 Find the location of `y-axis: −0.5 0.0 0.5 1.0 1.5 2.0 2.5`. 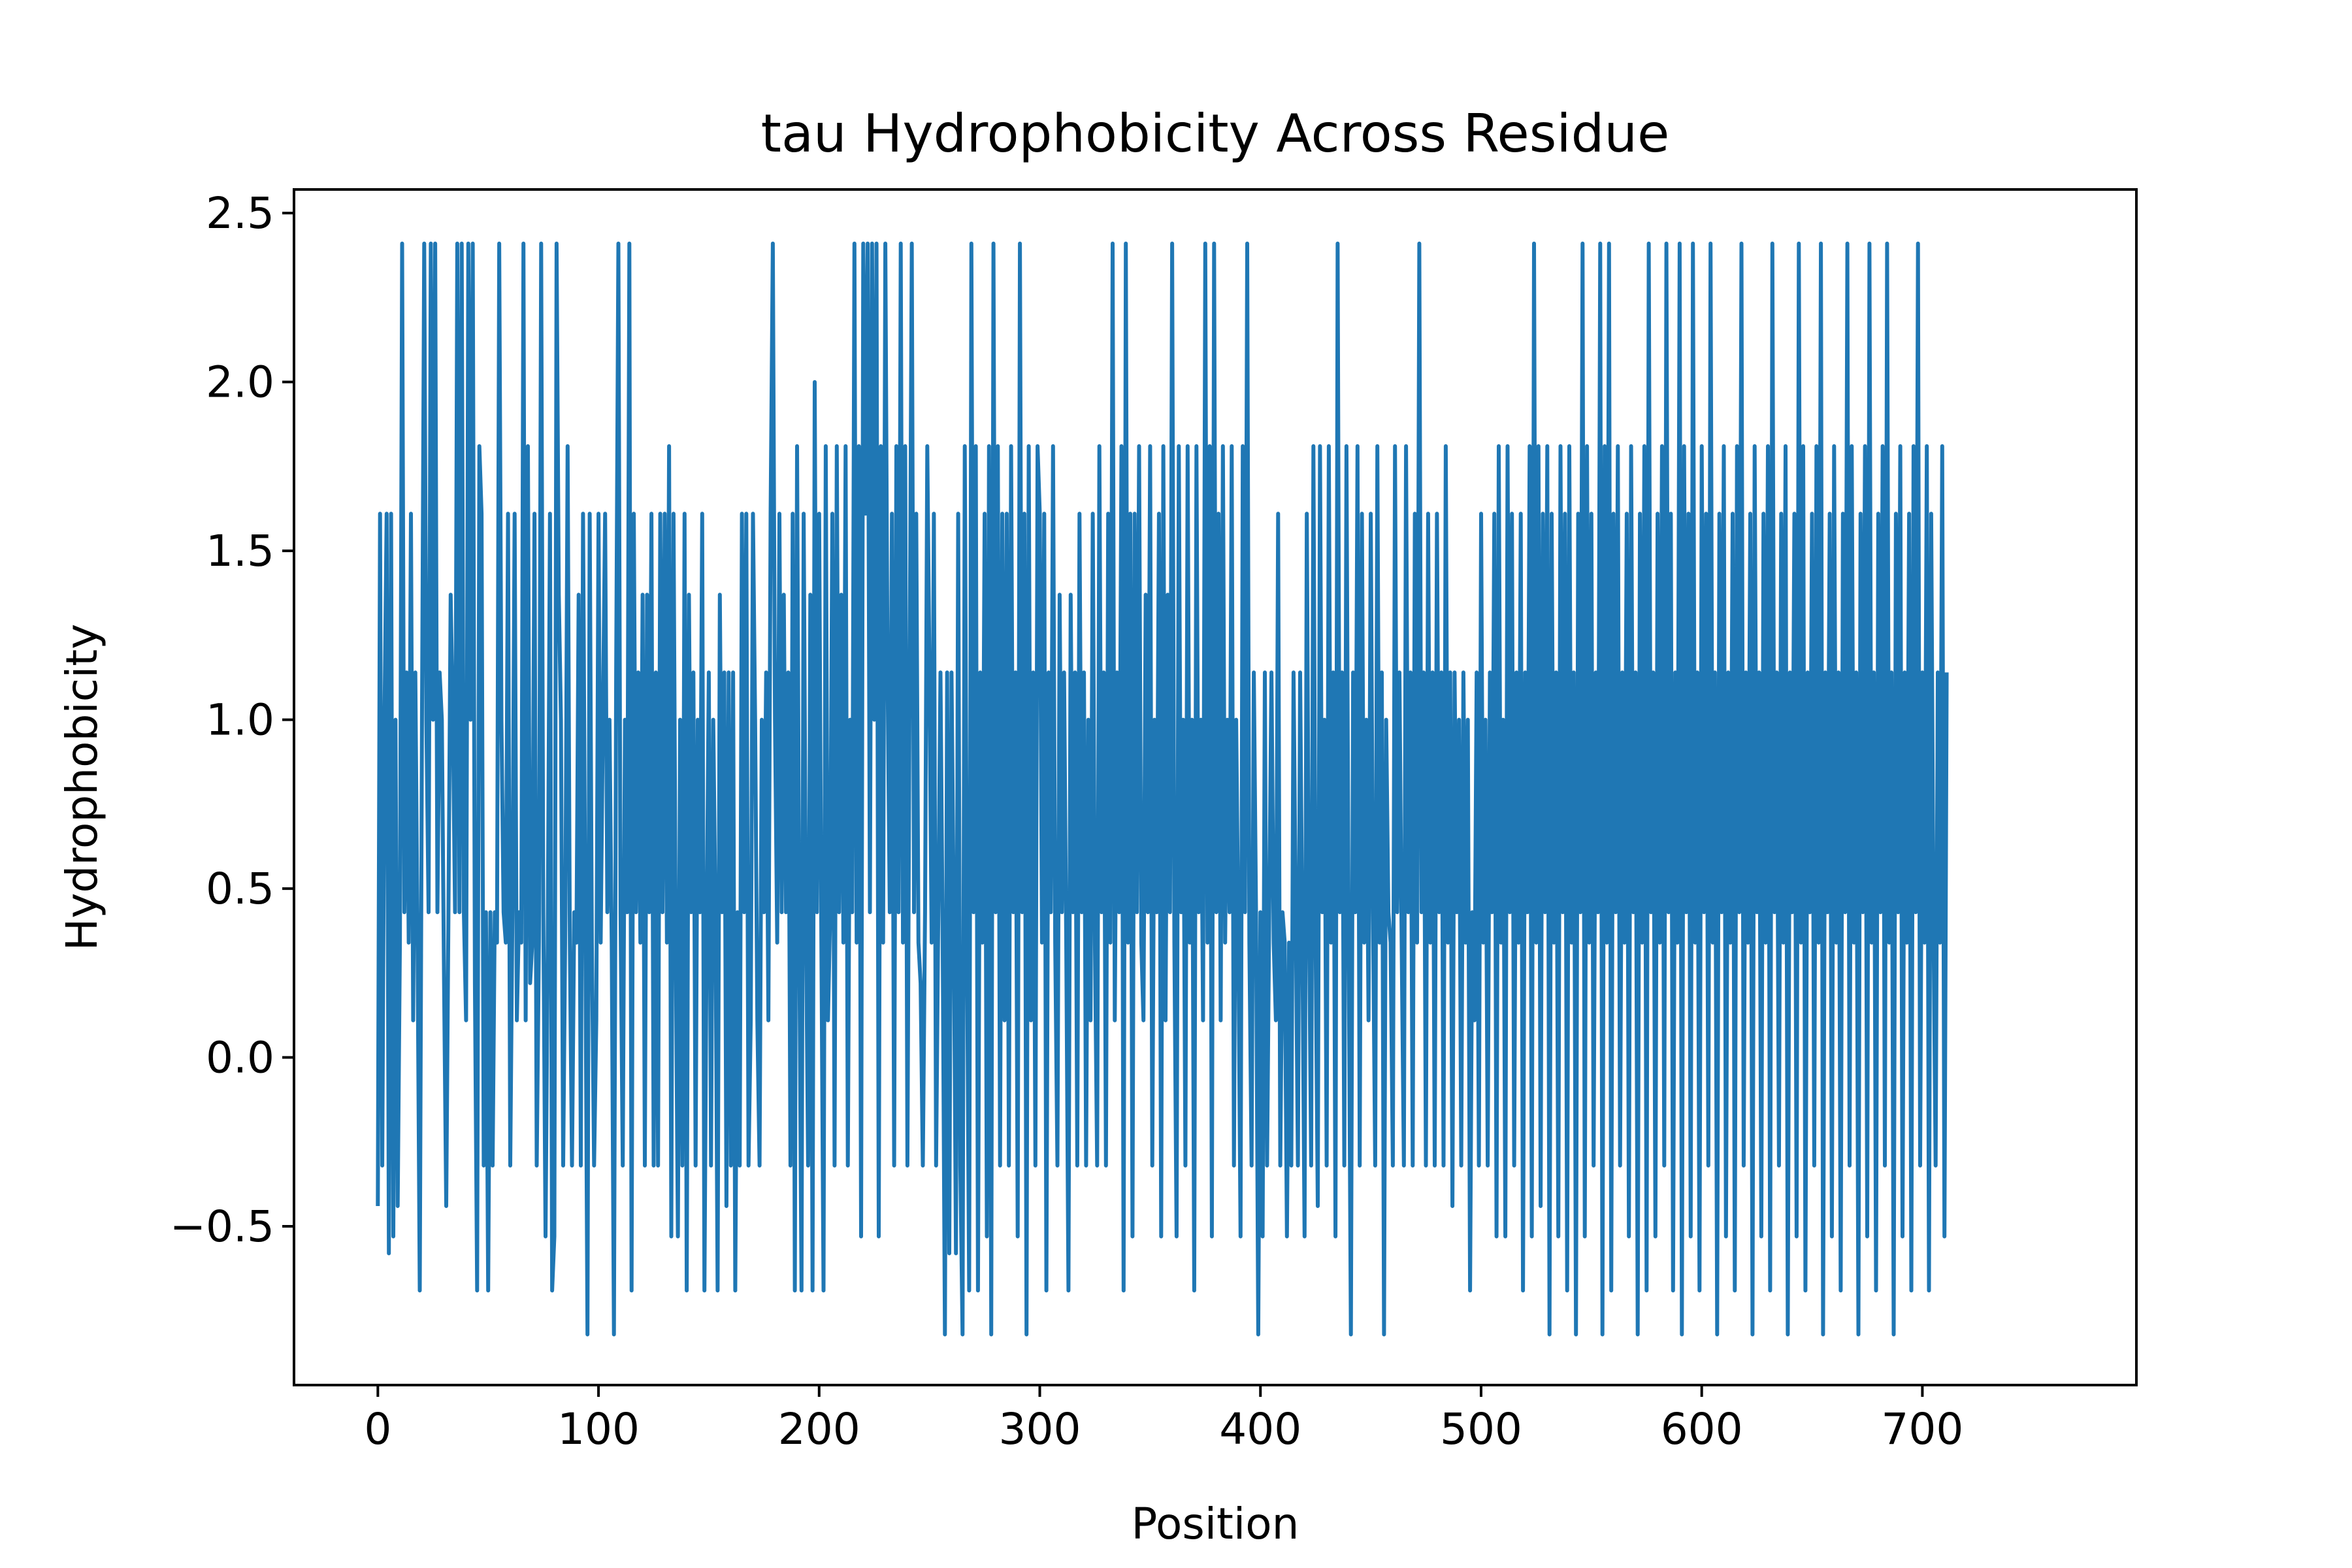

y-axis: −0.5 0.0 0.5 1.0 1.5 2.0 2.5 is located at coordinates (232, 720).